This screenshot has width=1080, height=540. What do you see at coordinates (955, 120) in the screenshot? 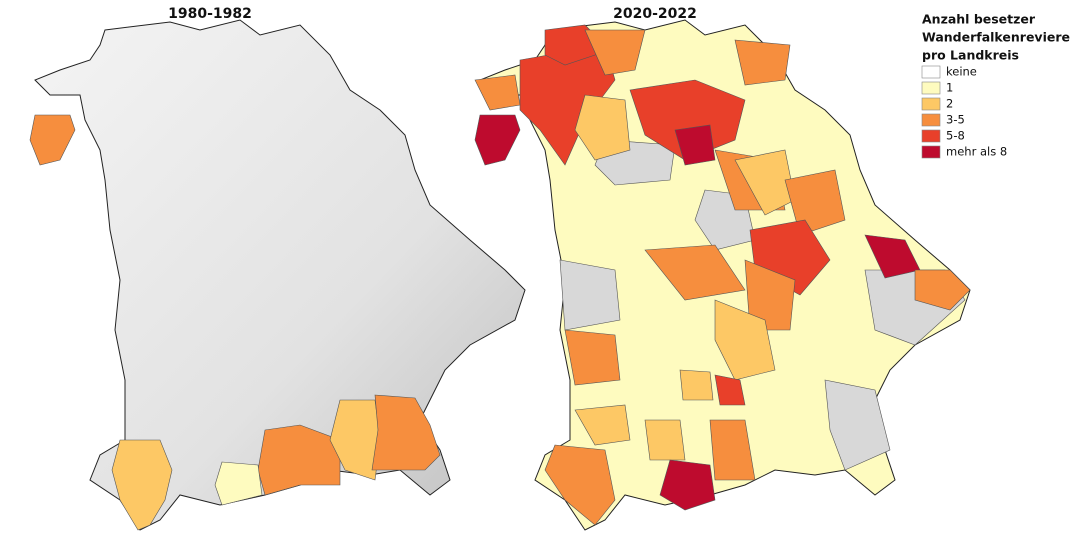
I see `legend-label: 3-5` at bounding box center [955, 120].